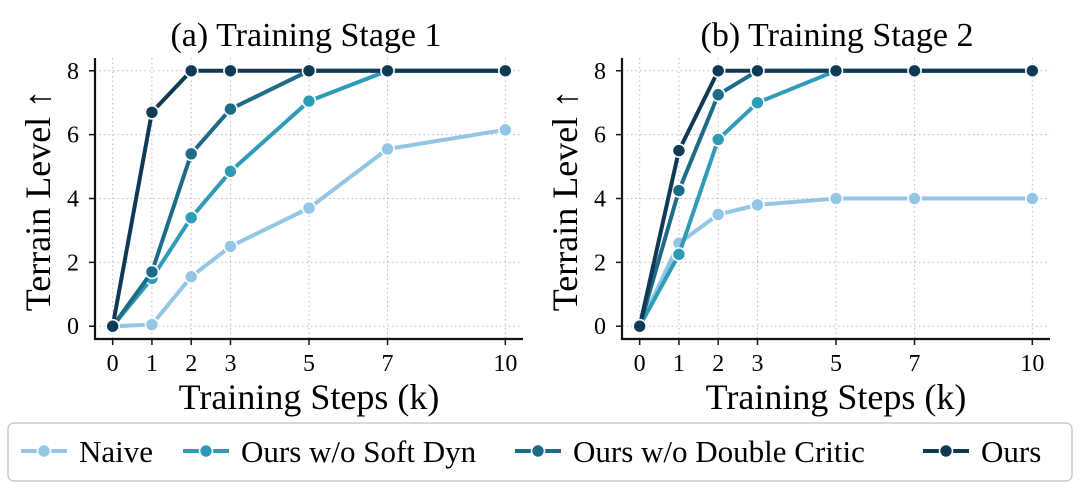 The image size is (1080, 491). I want to click on chart-title: (a) Training Stage 1, so click(305, 35).